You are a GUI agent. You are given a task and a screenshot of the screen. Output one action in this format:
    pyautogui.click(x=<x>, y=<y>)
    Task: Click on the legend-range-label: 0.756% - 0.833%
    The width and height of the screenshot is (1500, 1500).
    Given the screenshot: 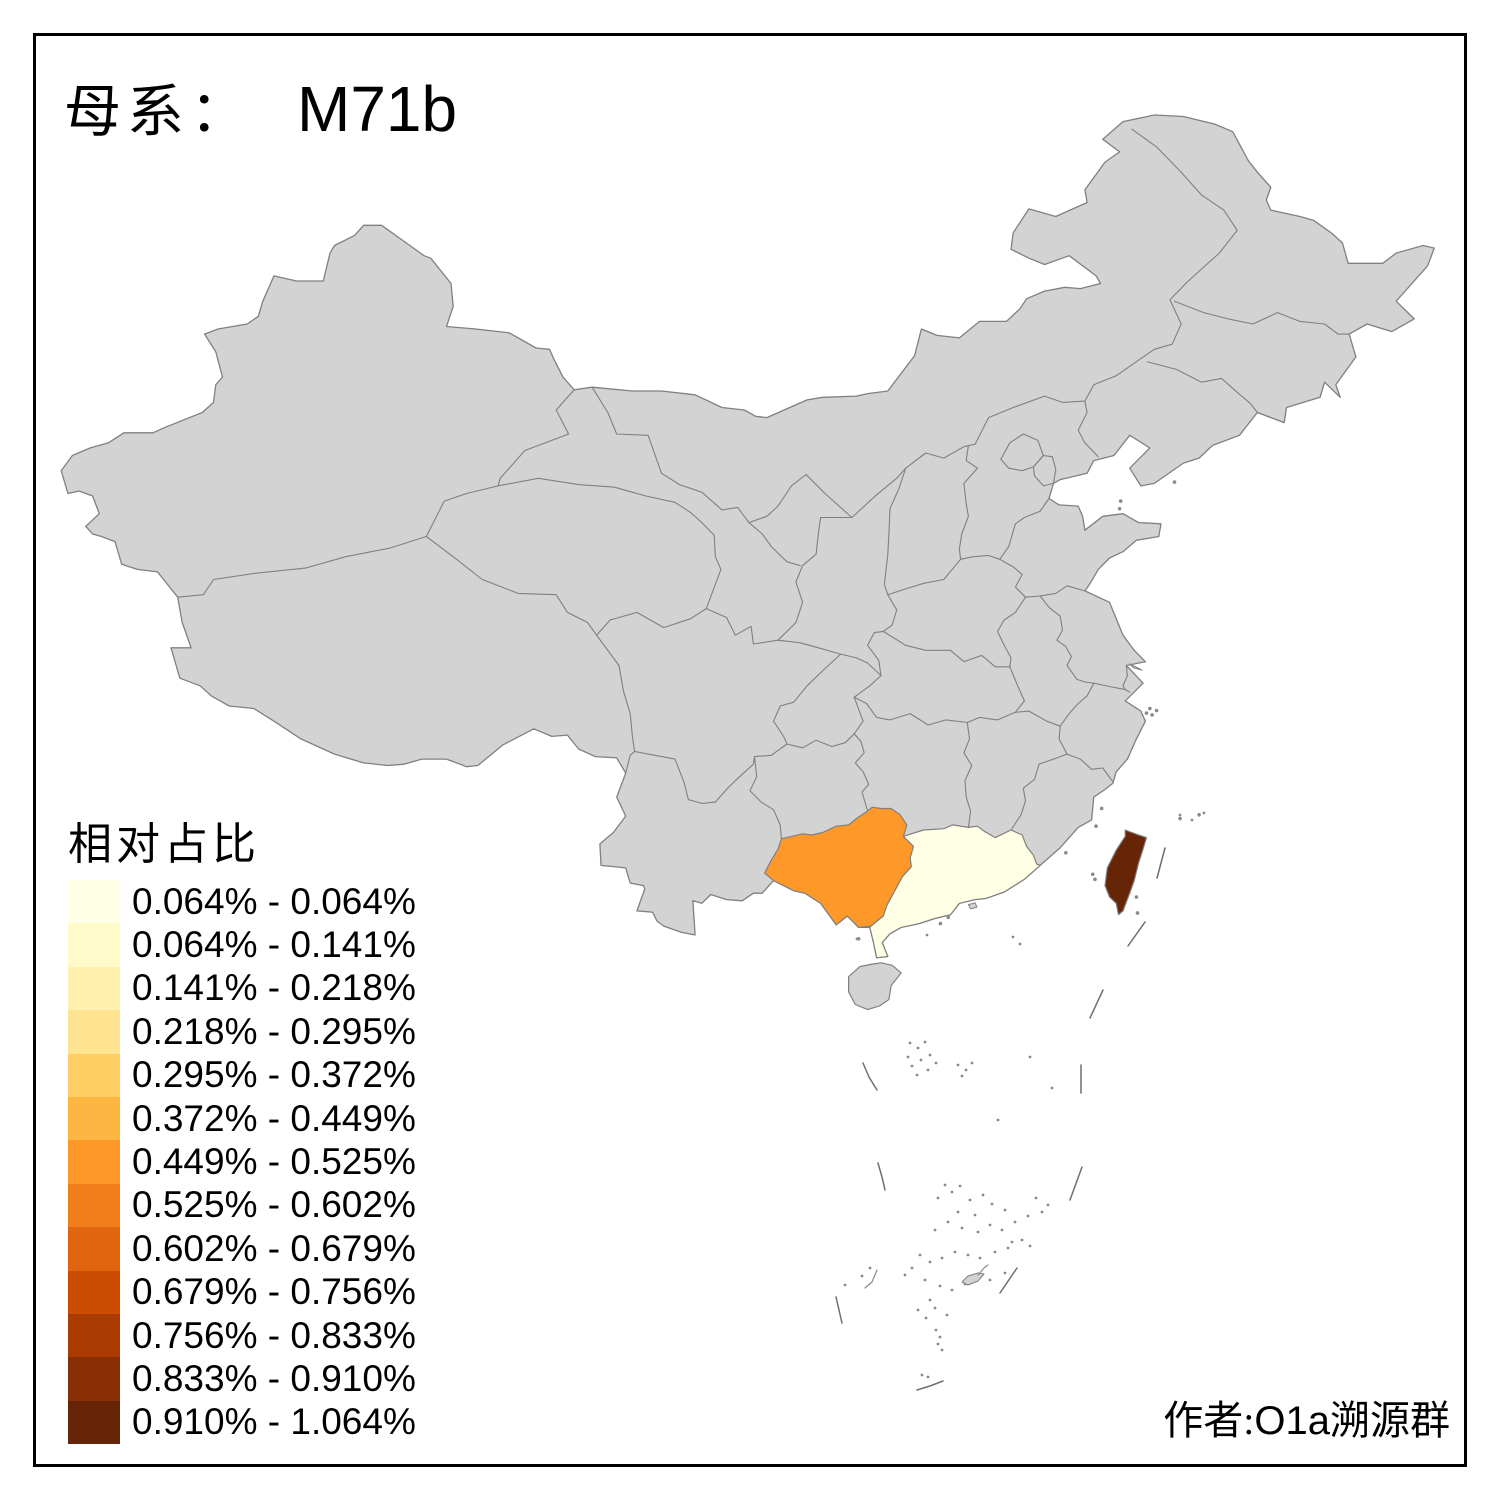 What is the action you would take?
    pyautogui.click(x=274, y=1335)
    